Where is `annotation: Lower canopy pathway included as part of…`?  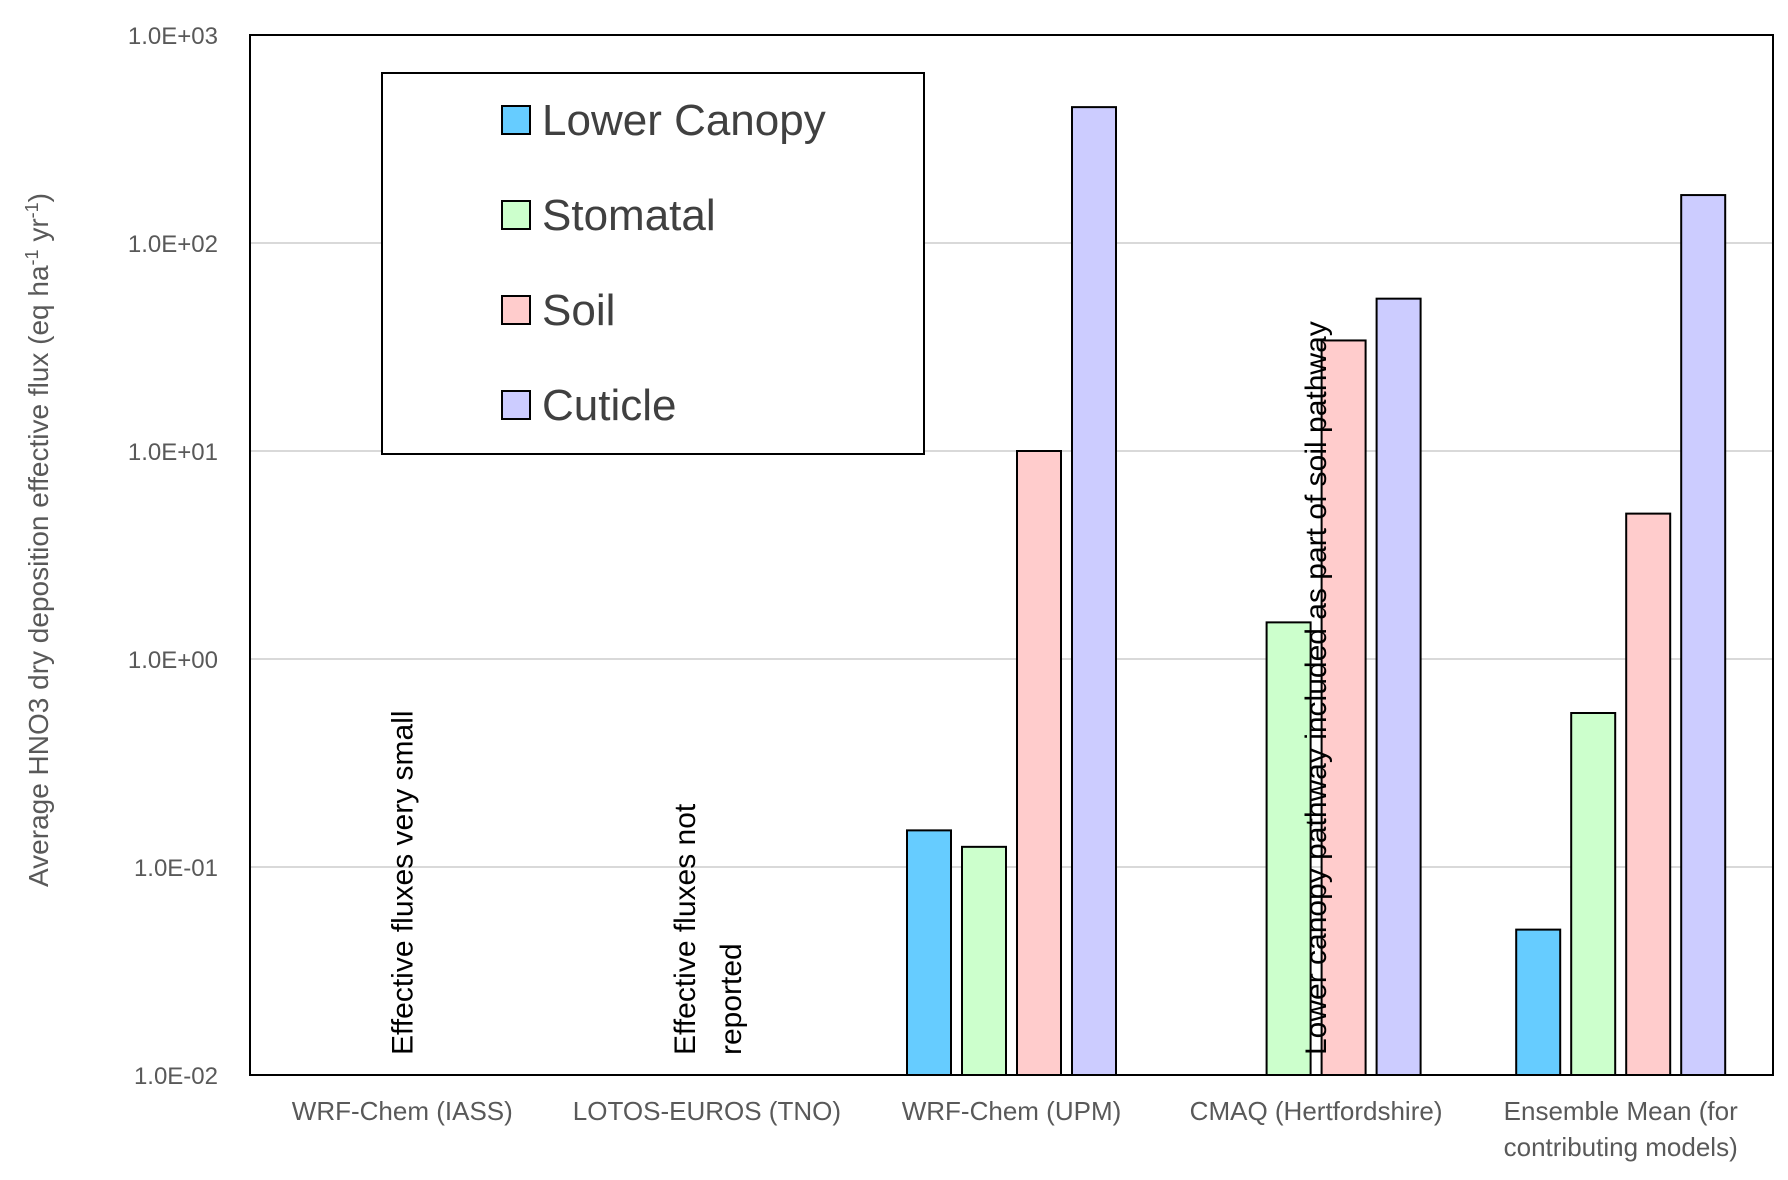 annotation: Lower canopy pathway included as part of… is located at coordinates (1316, 688).